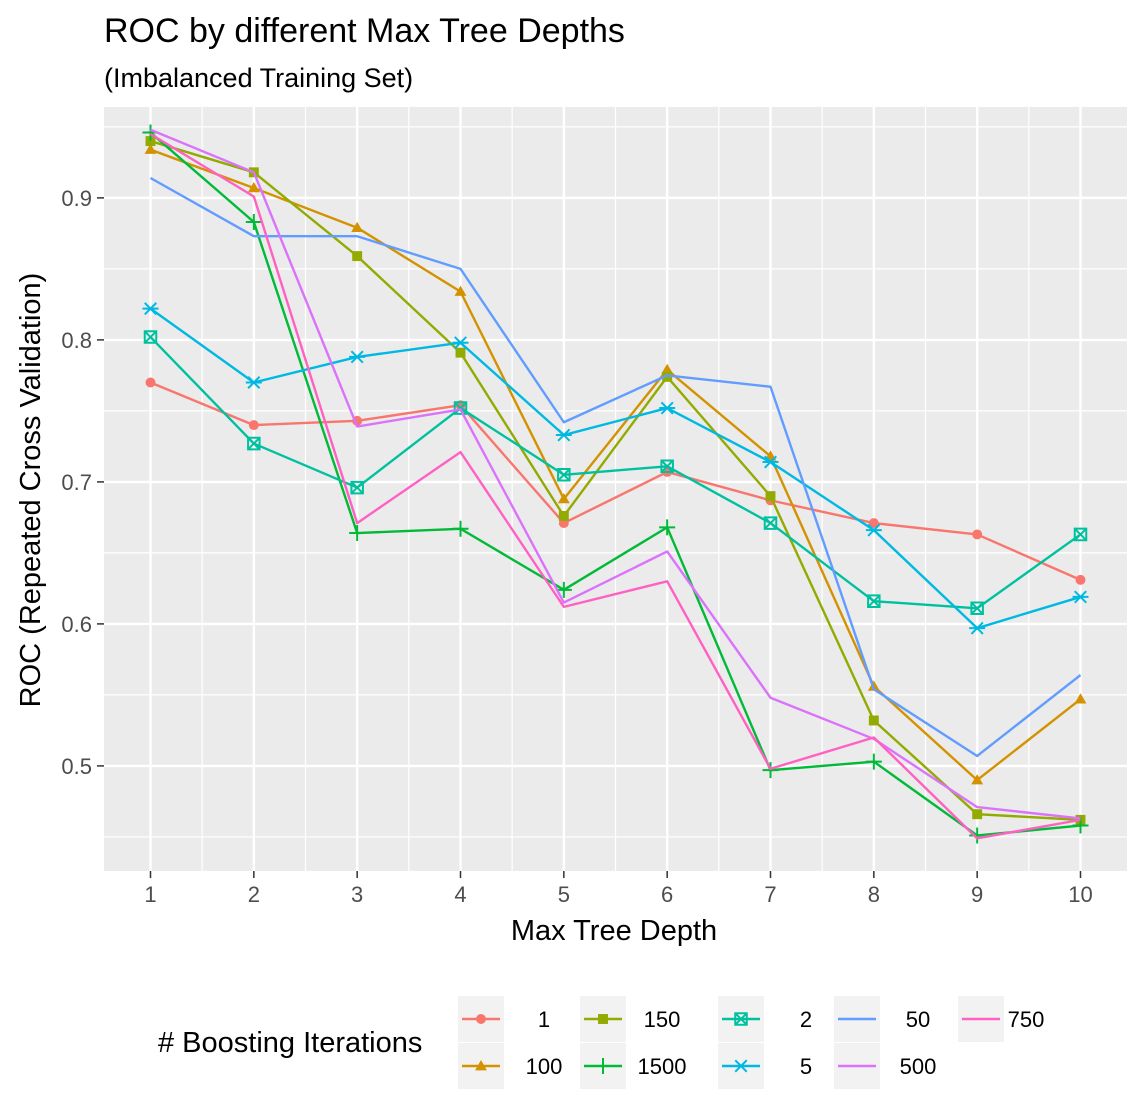 The image size is (1141, 1120). Describe the element at coordinates (82, 482) in the screenshot. I see `y-axis: 0.5 0.6 0.7 0.8 0.9` at that location.